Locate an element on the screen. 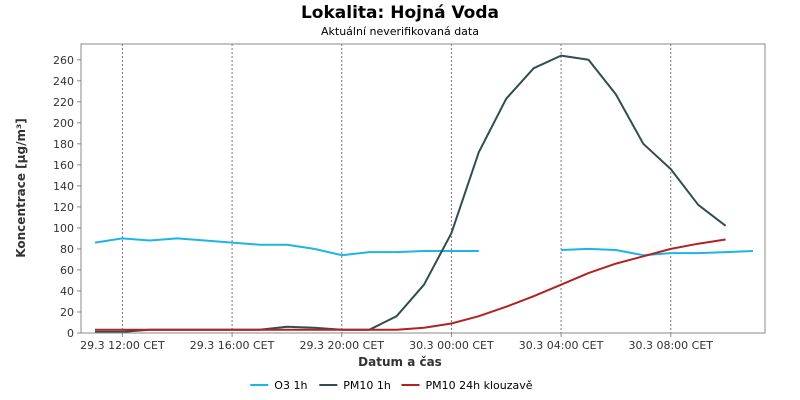 The image size is (800, 400). chart-subtitle: Aktuální neverifikovaná data is located at coordinates (400, 31).